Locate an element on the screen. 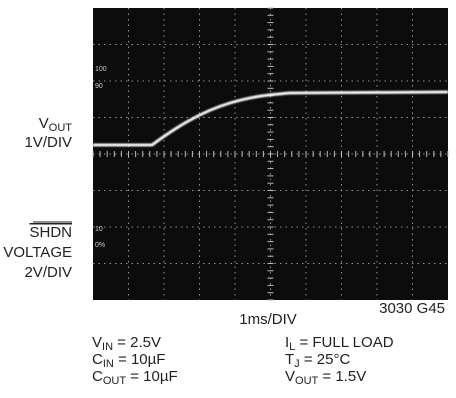 The height and width of the screenshot is (398, 456). condition: IL = FULL LOAD is located at coordinates (339, 343).